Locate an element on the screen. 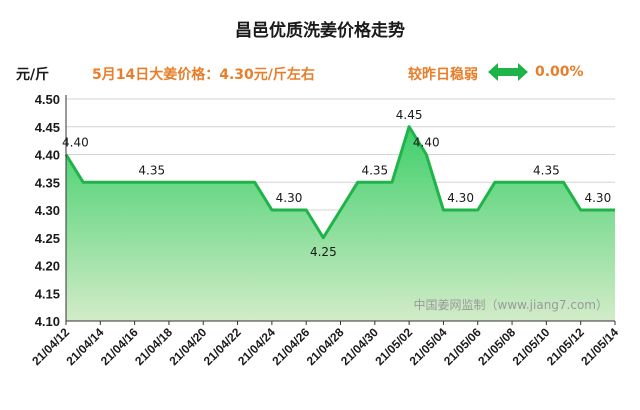  unit-label: 元/斤 is located at coordinates (33, 75).